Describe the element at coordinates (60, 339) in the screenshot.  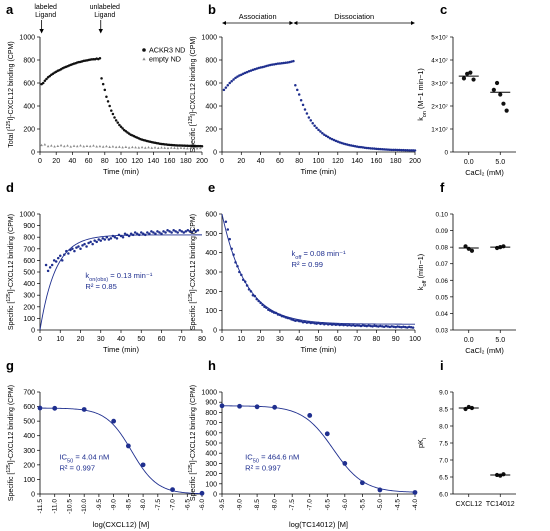
I see `x-tick-label: 10` at that location.